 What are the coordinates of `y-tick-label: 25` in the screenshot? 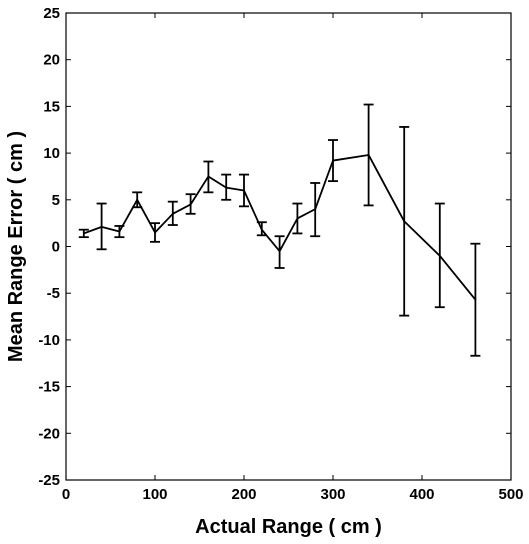 It's located at (51, 13).